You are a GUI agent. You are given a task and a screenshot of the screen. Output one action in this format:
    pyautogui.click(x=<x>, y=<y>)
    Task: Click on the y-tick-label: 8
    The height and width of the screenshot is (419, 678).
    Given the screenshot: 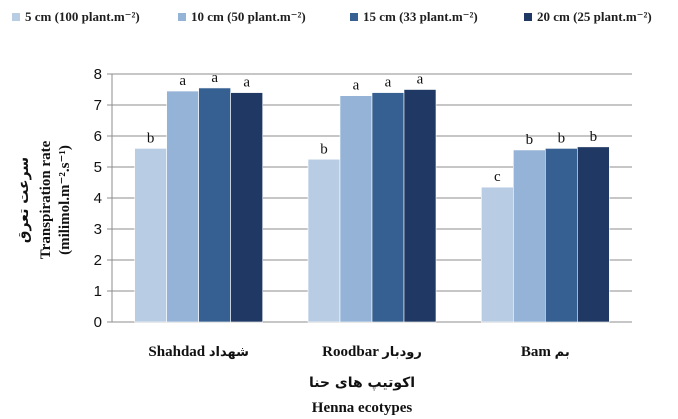 What is the action you would take?
    pyautogui.click(x=98, y=74)
    